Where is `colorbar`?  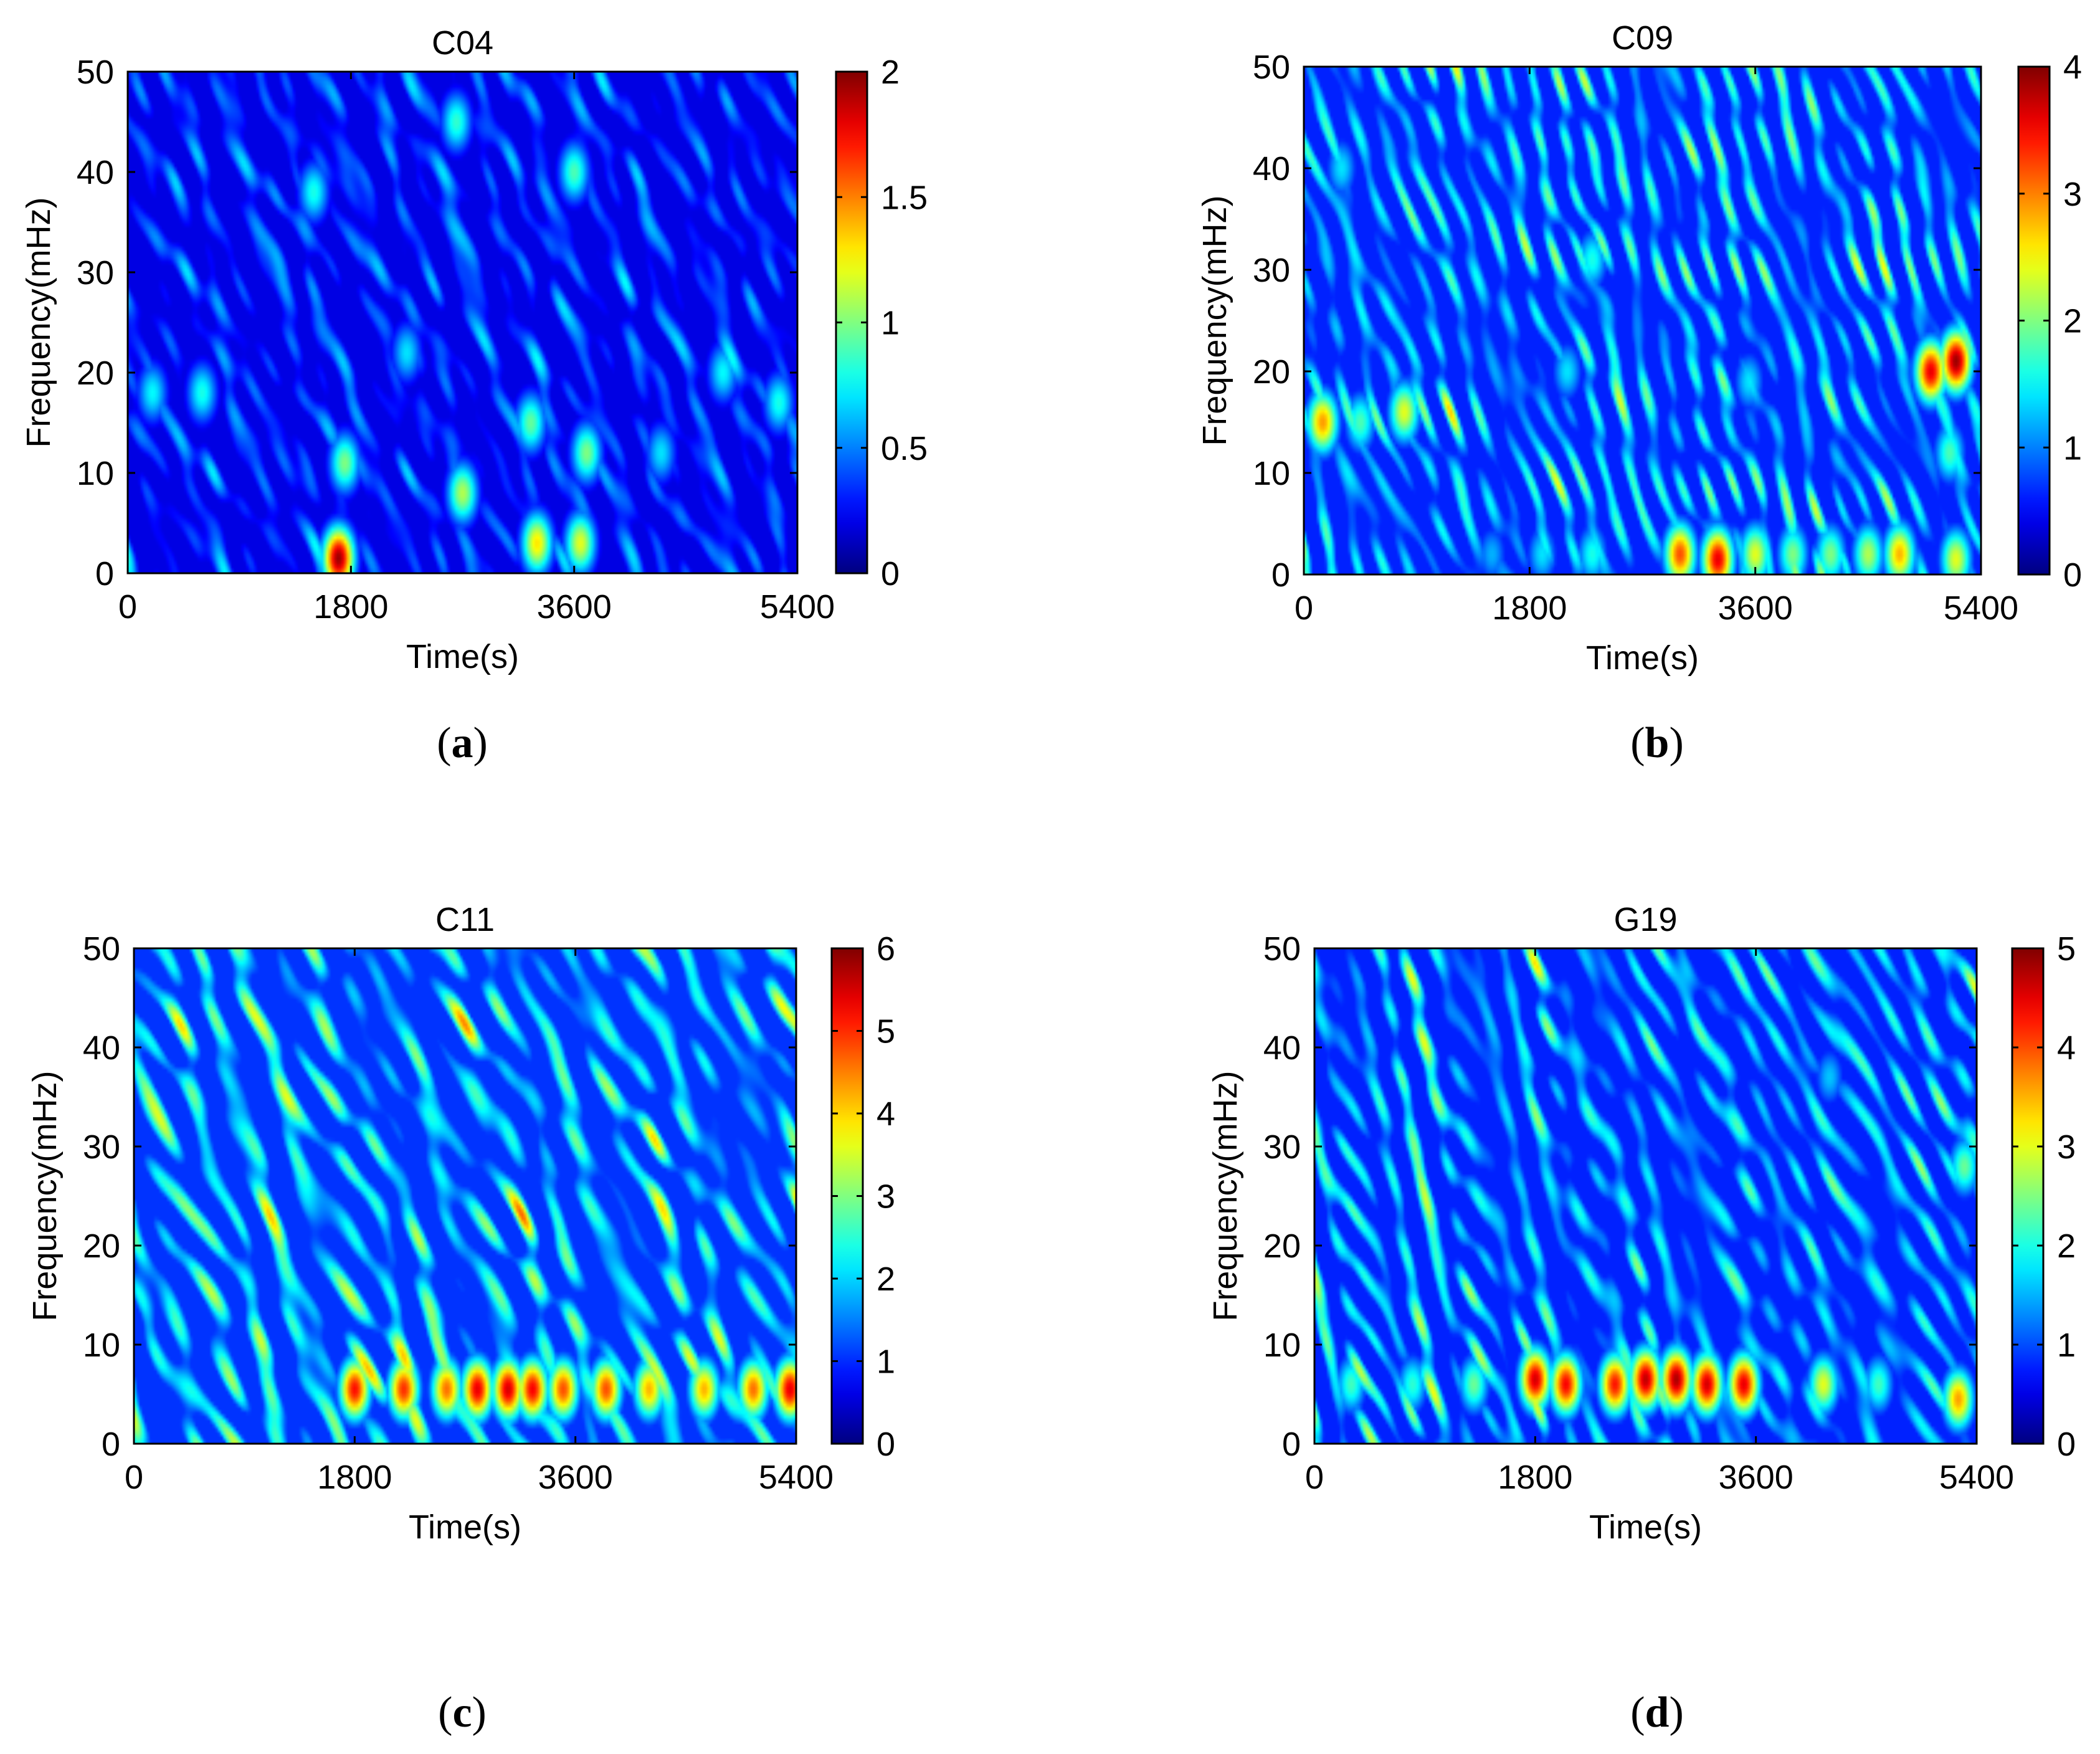 colorbar is located at coordinates (2027, 1196).